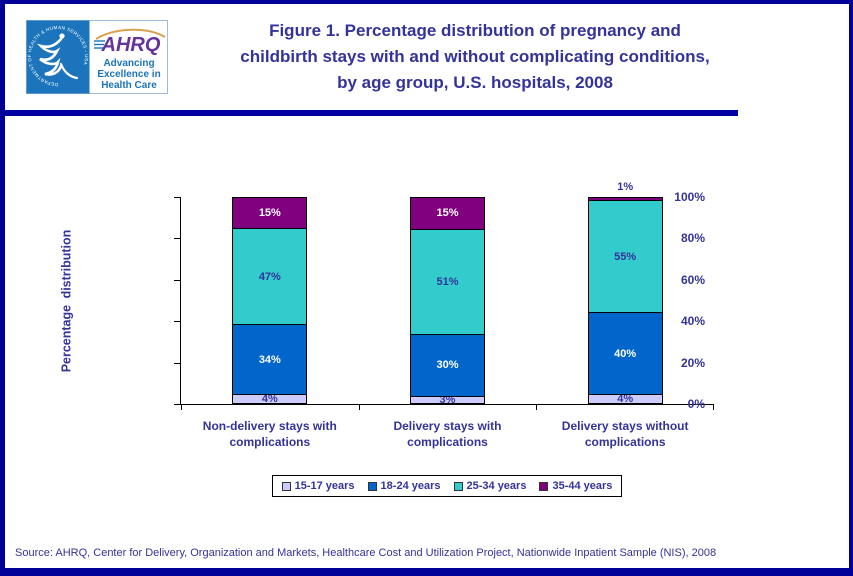  What do you see at coordinates (324, 486) in the screenshot?
I see `legend-label: 15-17 years` at bounding box center [324, 486].